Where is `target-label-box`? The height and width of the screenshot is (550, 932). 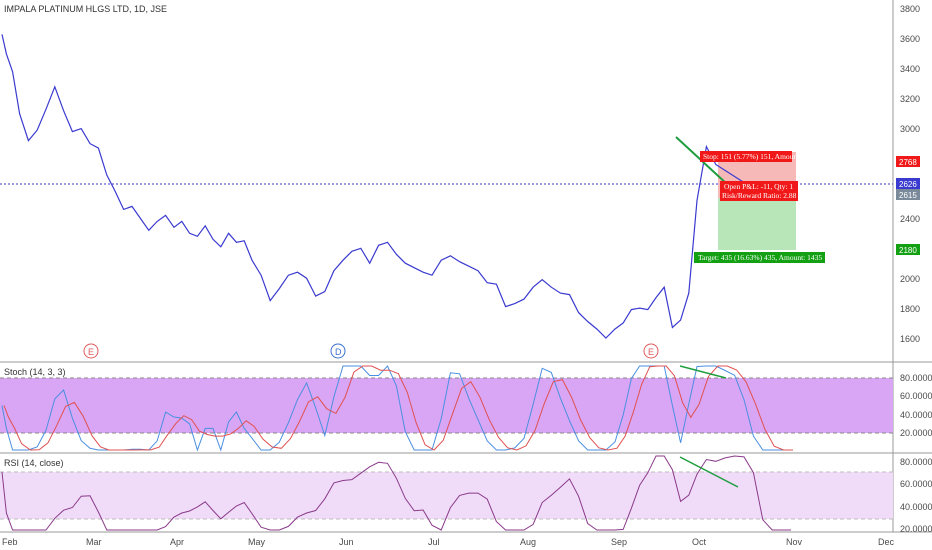 target-label-box is located at coordinates (759, 257).